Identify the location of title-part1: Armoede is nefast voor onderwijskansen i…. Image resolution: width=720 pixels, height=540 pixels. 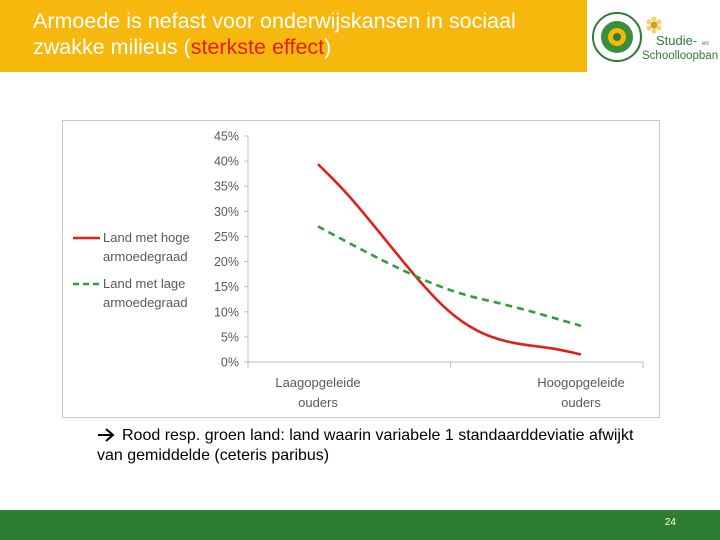
(274, 34).